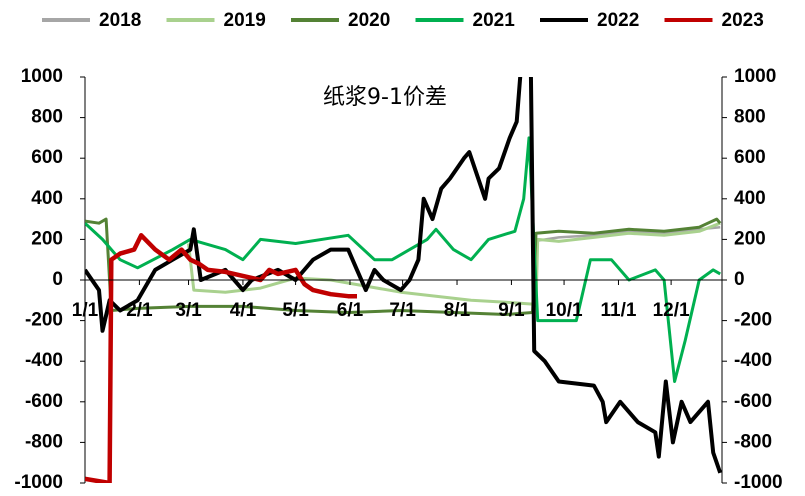  I want to click on x-tick-label: 7/1, so click(402, 310).